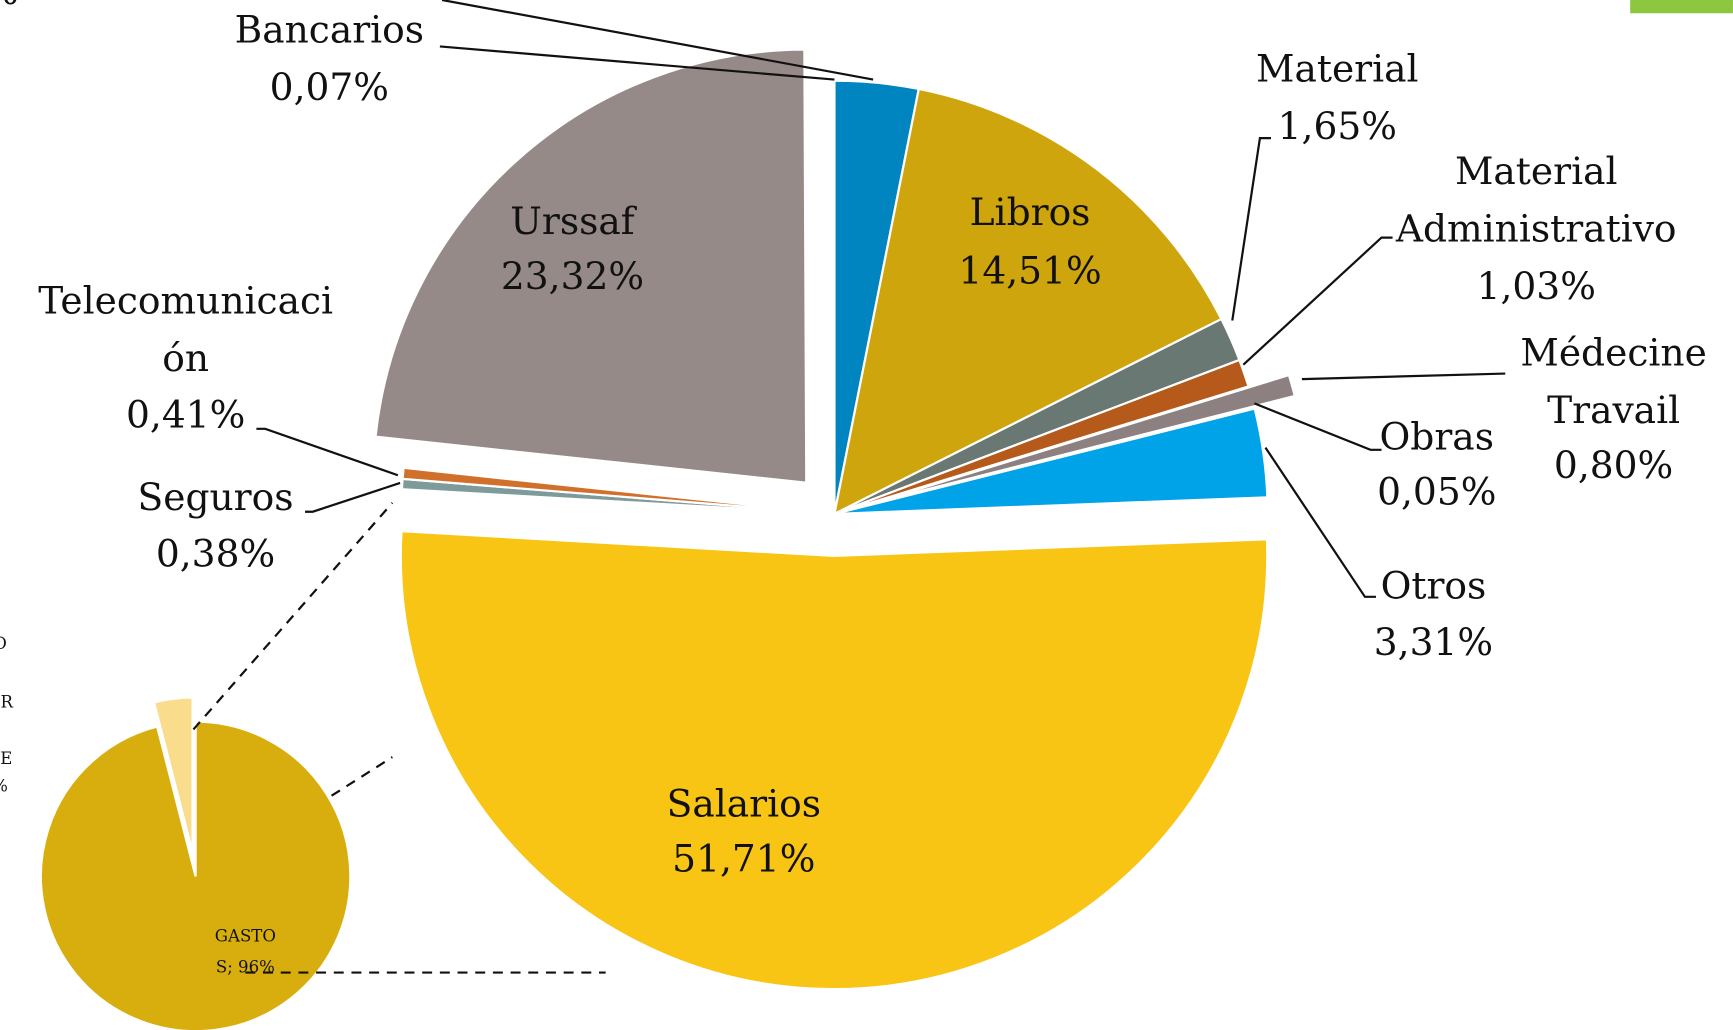 The width and height of the screenshot is (1733, 1030). I want to click on annotation: O, so click(3, 643).